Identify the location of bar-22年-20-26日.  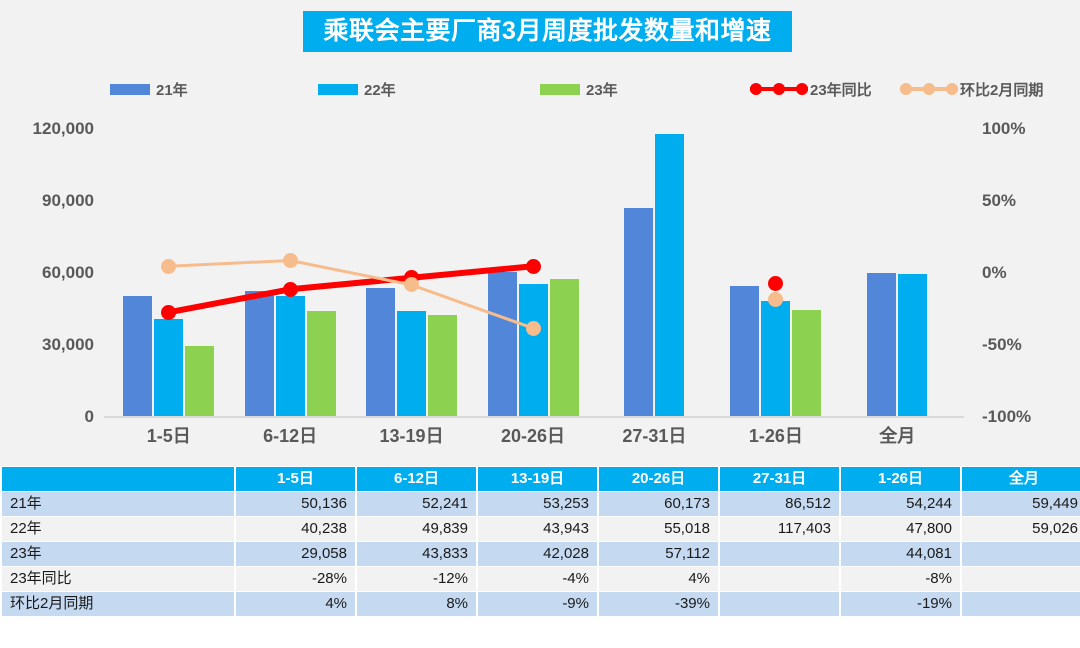
(533, 349).